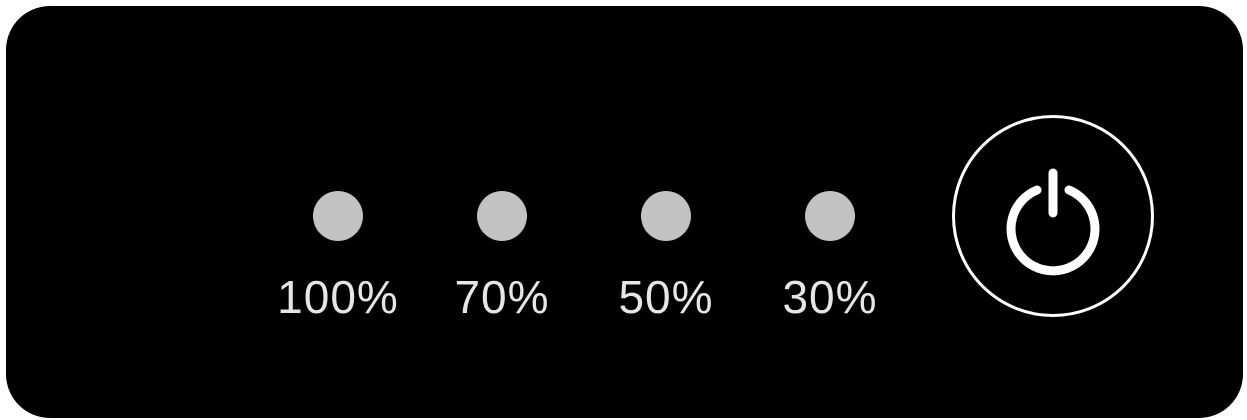 Image resolution: width=1247 pixels, height=420 pixels. What do you see at coordinates (337, 266) in the screenshot?
I see `level-indicator-100: 100%` at bounding box center [337, 266].